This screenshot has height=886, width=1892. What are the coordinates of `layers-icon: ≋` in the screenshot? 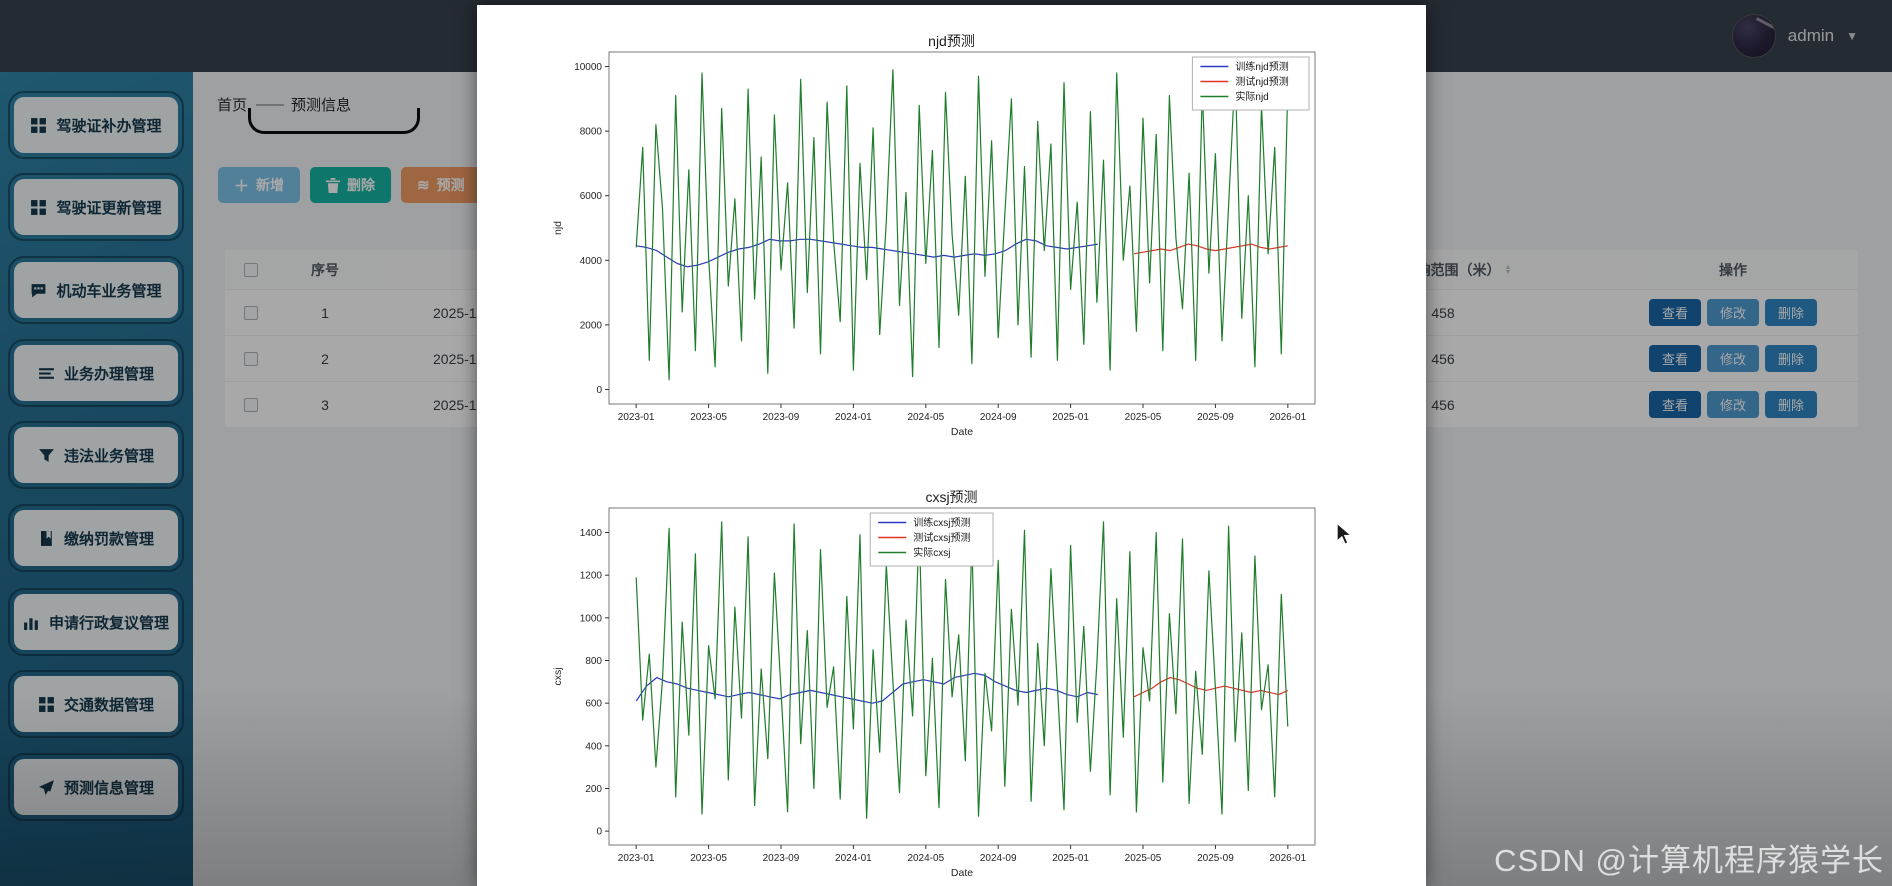 It's located at (423, 185).